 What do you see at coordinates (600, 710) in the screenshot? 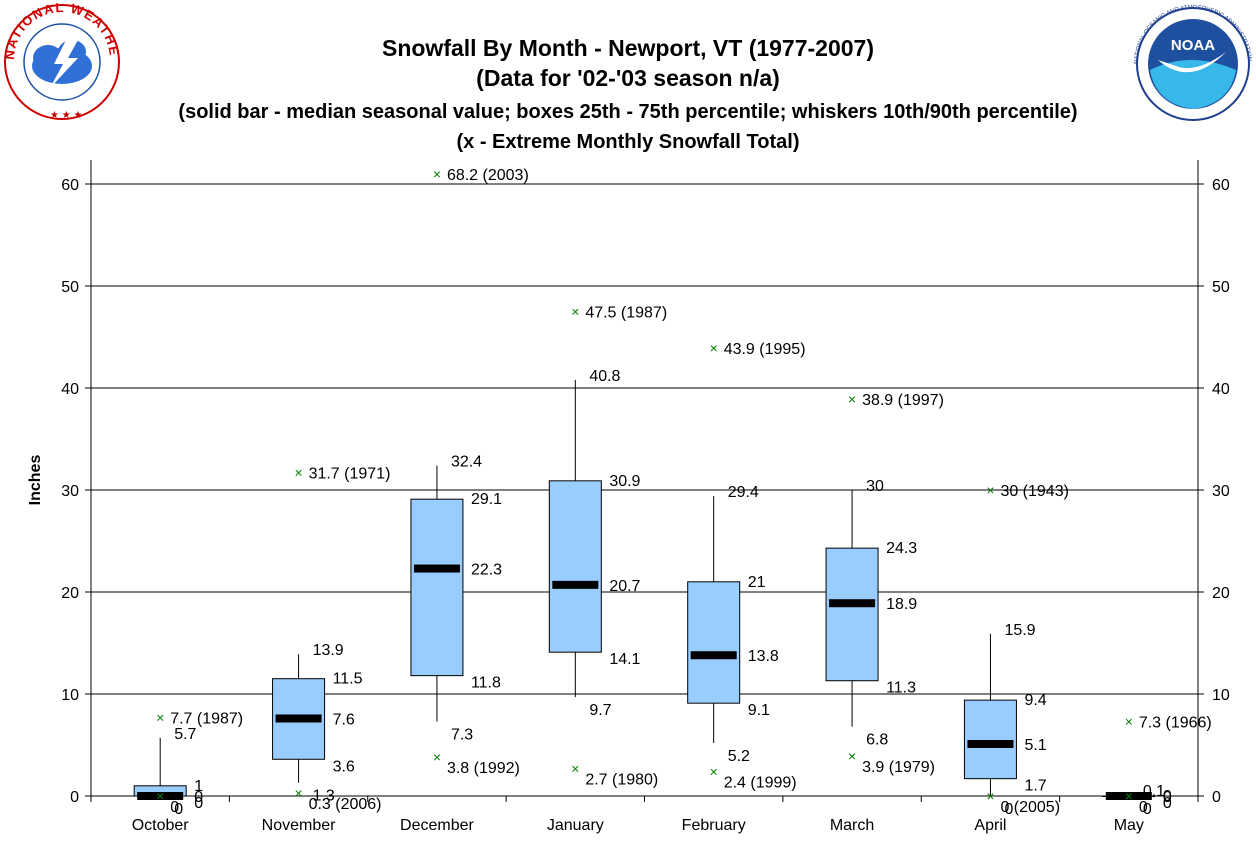
I see `p10-label: 9.7` at bounding box center [600, 710].